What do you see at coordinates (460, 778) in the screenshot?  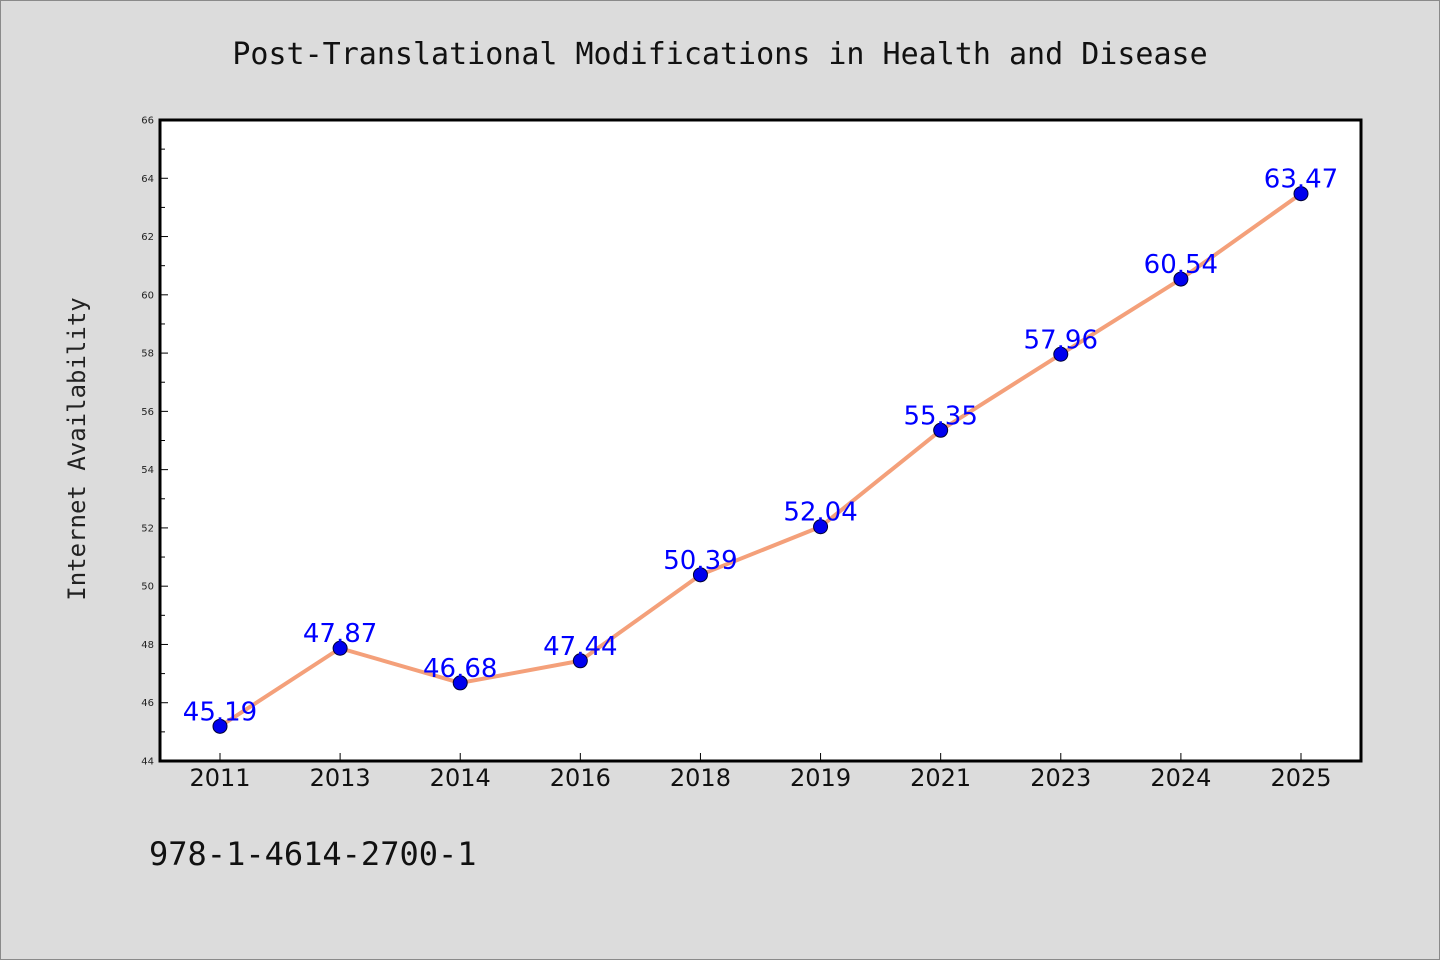 I see `x-tick-label: 2014` at bounding box center [460, 778].